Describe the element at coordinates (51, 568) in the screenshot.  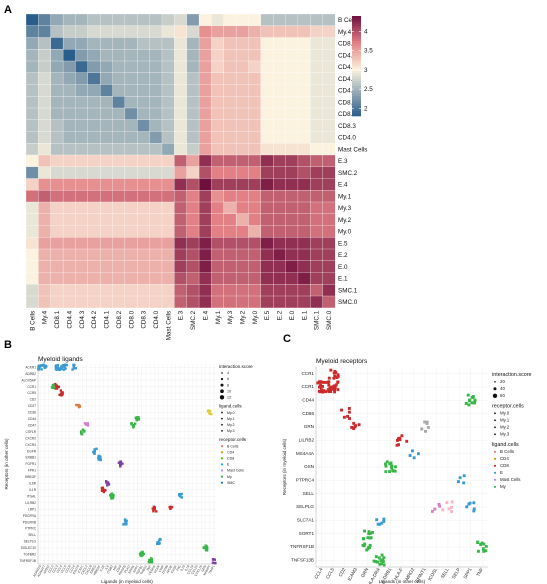
I see `x-tick-label: CCL2` at that location.